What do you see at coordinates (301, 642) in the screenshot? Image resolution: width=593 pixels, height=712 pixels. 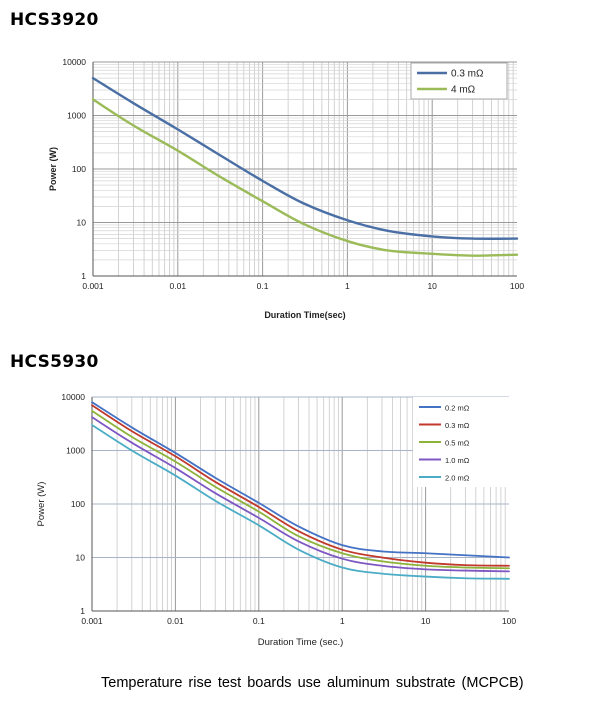 I see `x-axis-label: Duration Time (sec.)` at bounding box center [301, 642].